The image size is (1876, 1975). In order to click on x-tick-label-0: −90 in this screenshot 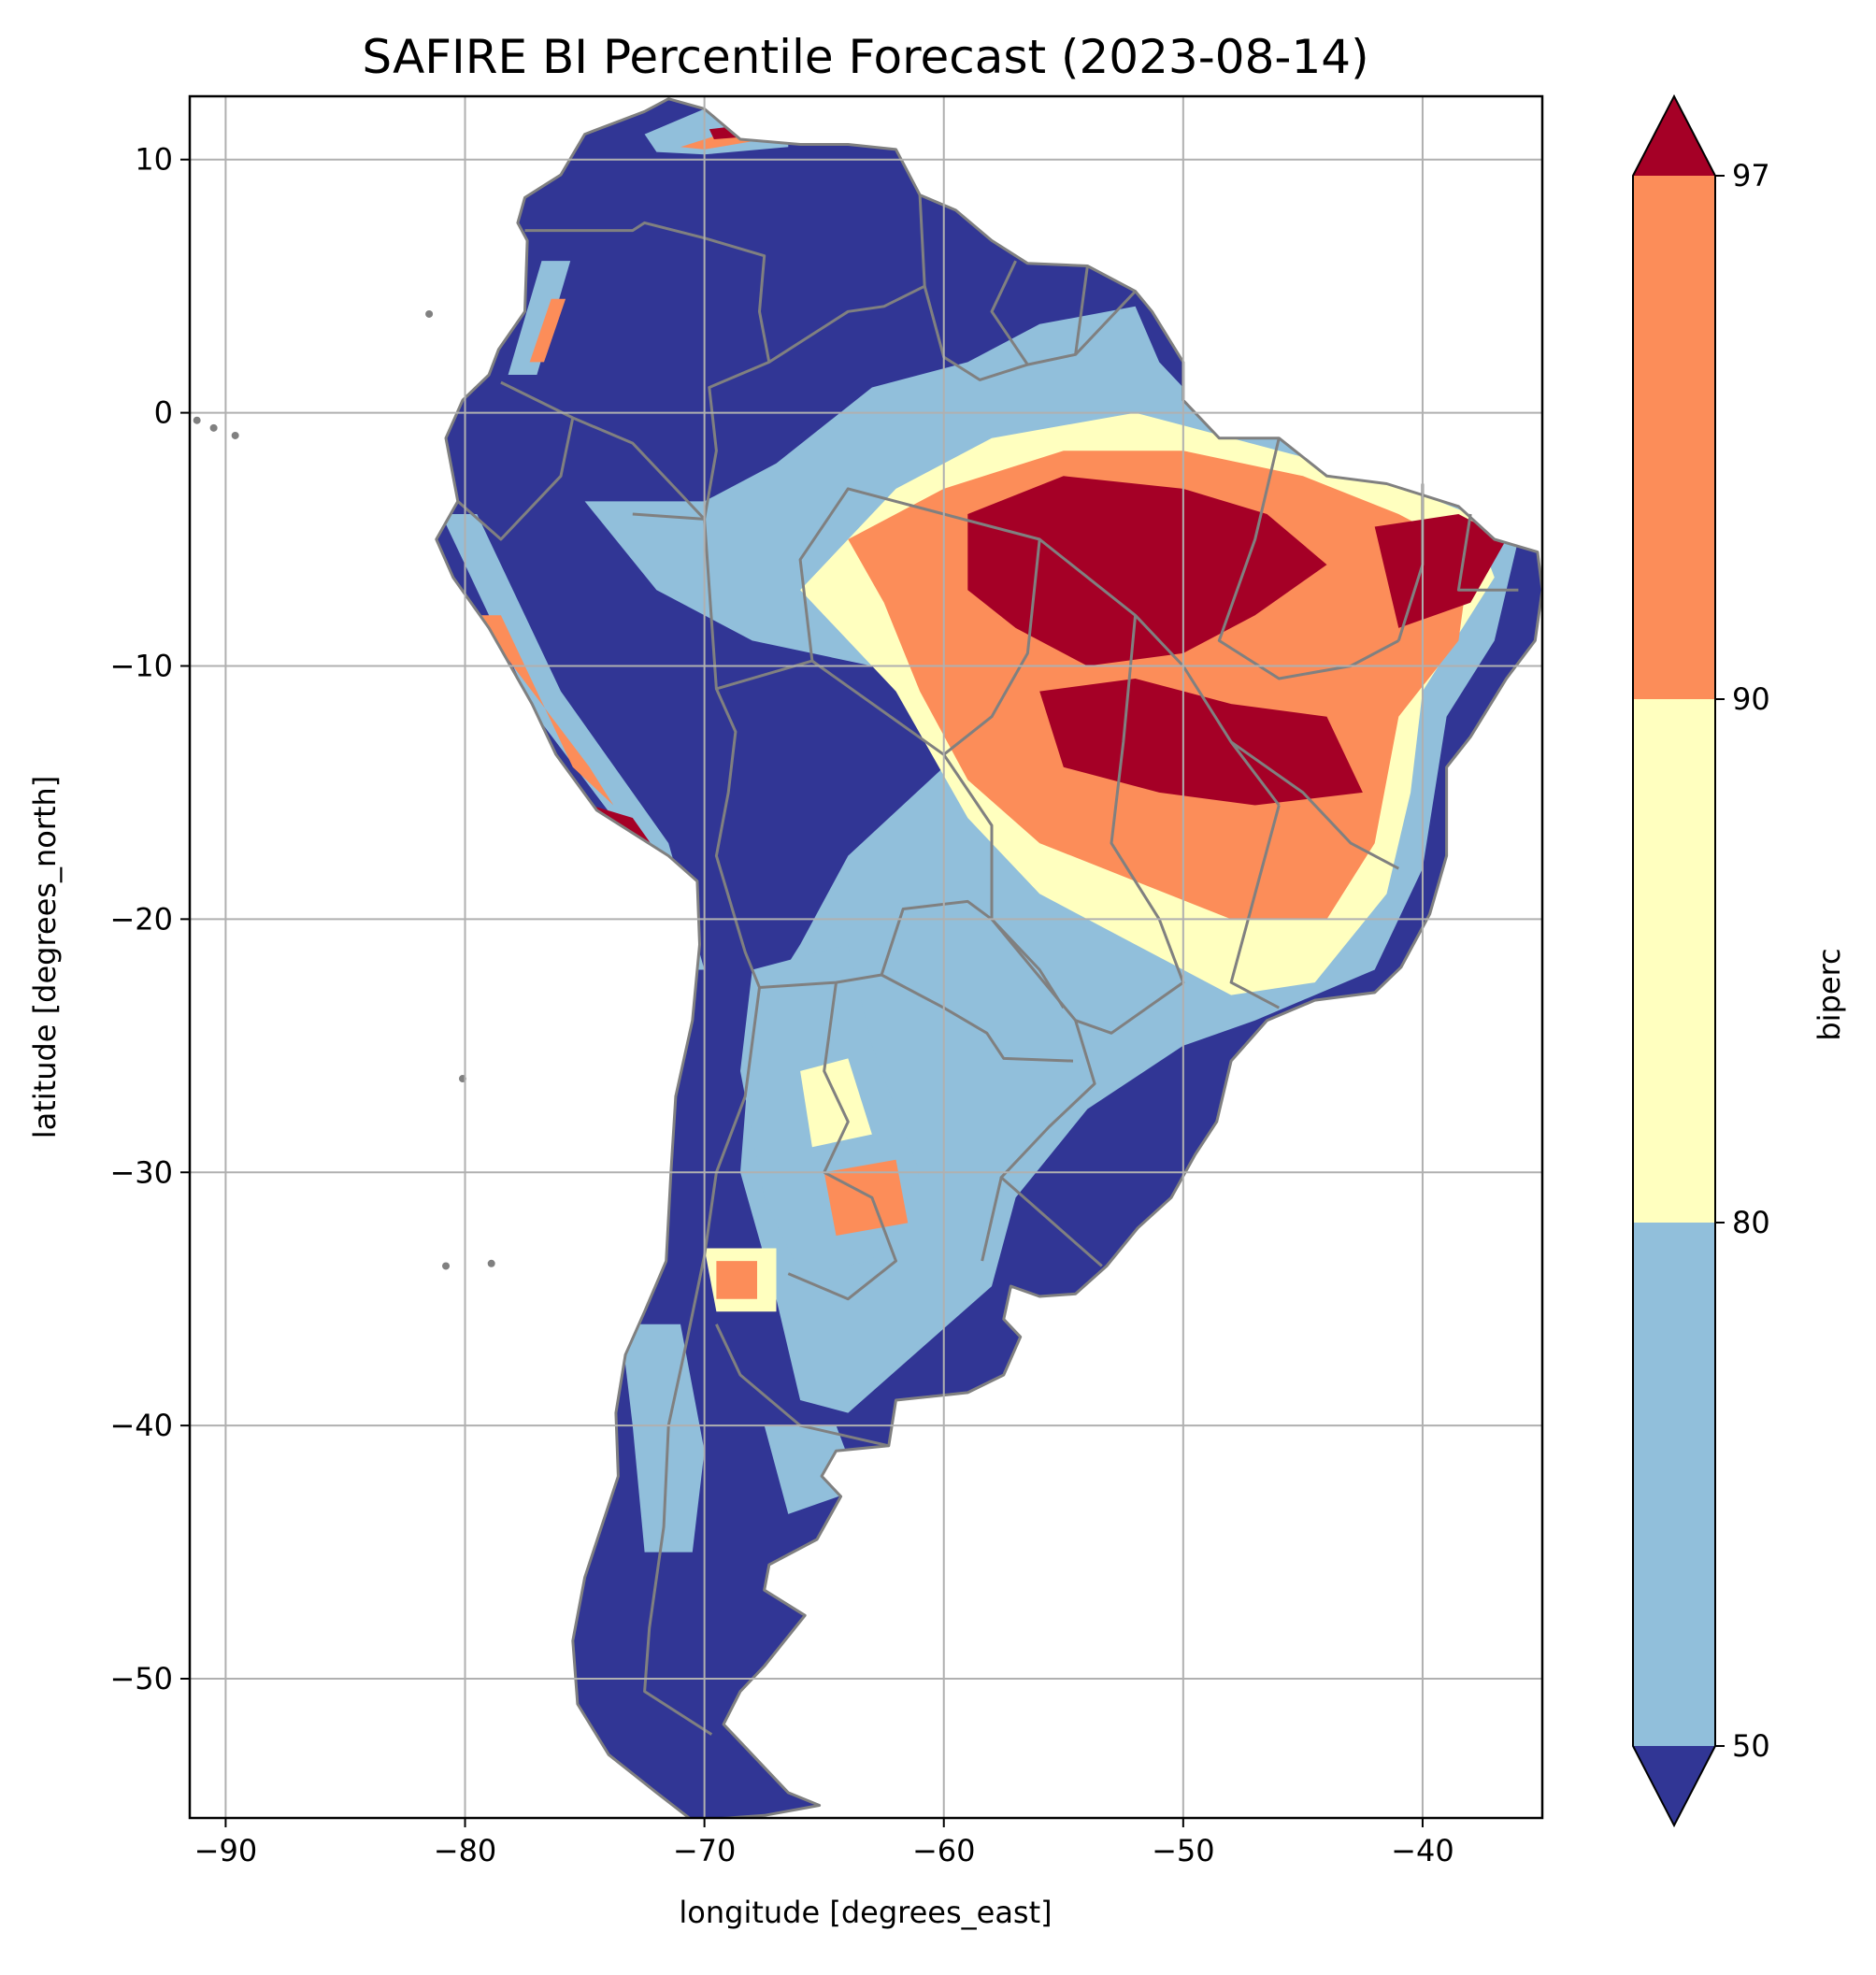, I will do `click(226, 1851)`.